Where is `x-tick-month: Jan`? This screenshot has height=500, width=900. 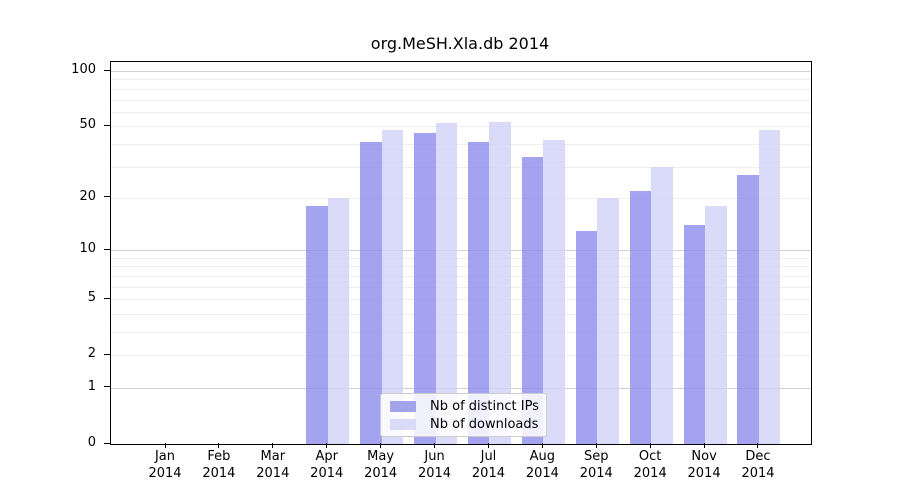
x-tick-month: Jan is located at coordinates (165, 456).